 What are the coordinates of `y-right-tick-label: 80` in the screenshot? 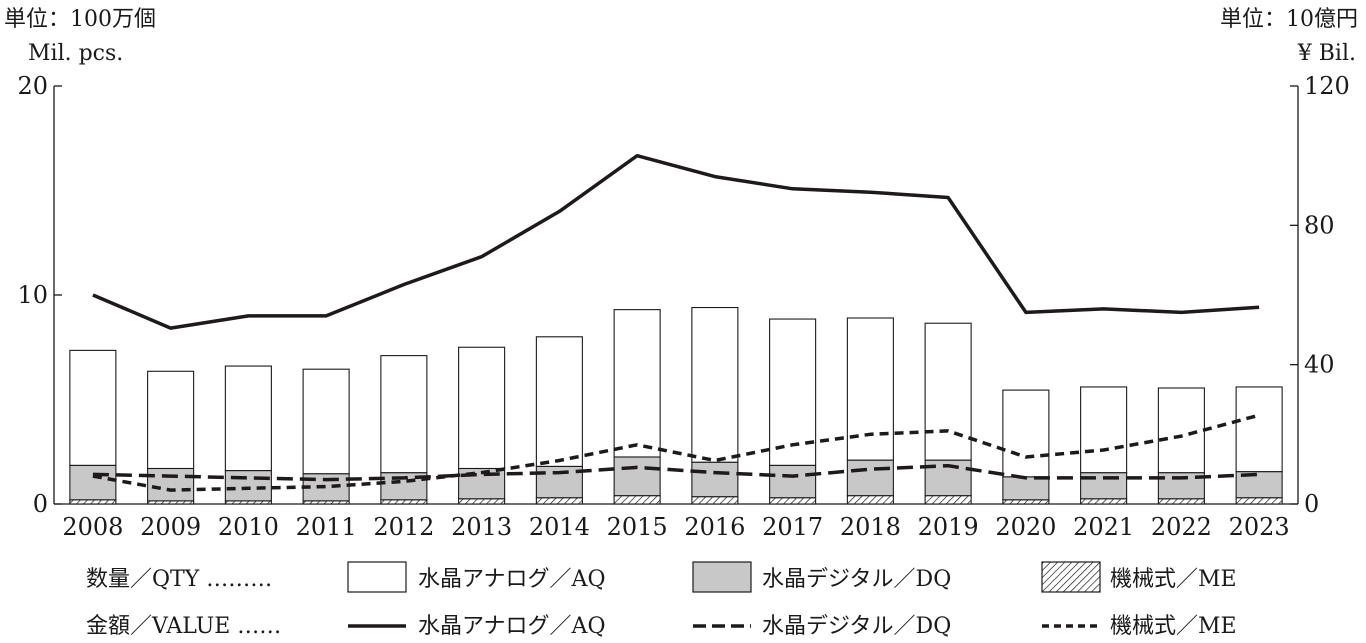 It's located at (1319, 225).